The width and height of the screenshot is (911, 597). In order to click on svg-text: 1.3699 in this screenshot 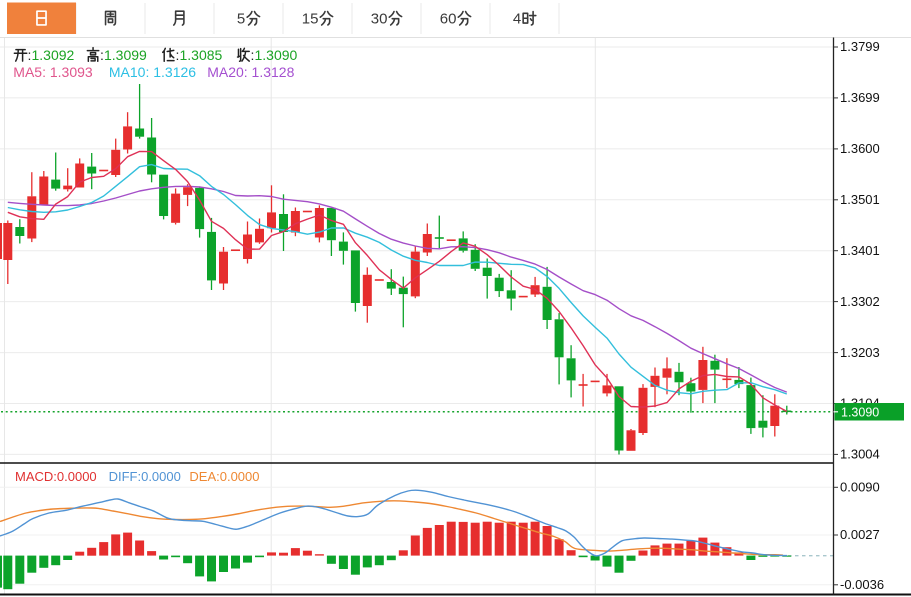, I will do `click(860, 97)`.